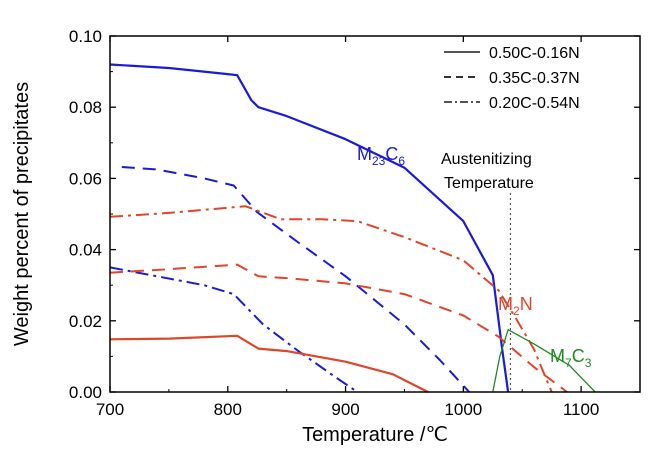 This screenshot has height=451, width=670. What do you see at coordinates (534, 78) in the screenshot?
I see `legend-label-2: 0.35C-0.37N` at bounding box center [534, 78].